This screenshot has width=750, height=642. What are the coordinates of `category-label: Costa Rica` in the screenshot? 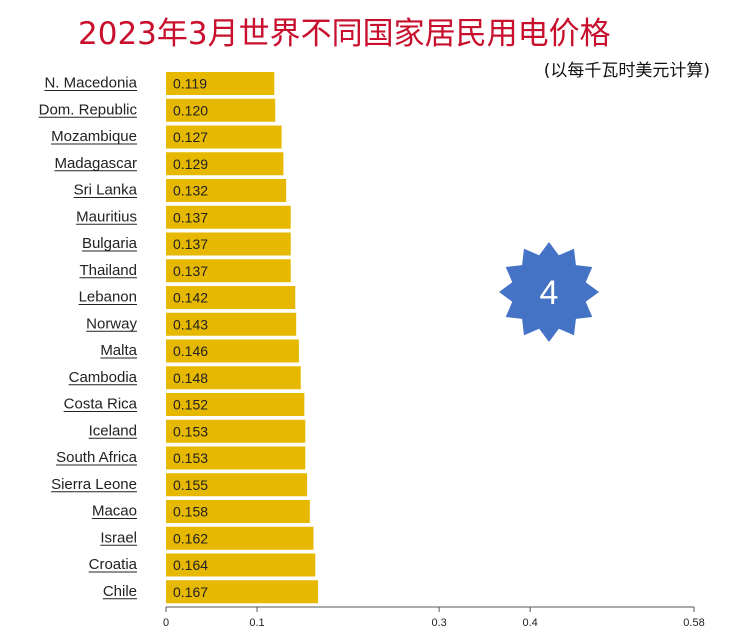 It's located at (101, 404).